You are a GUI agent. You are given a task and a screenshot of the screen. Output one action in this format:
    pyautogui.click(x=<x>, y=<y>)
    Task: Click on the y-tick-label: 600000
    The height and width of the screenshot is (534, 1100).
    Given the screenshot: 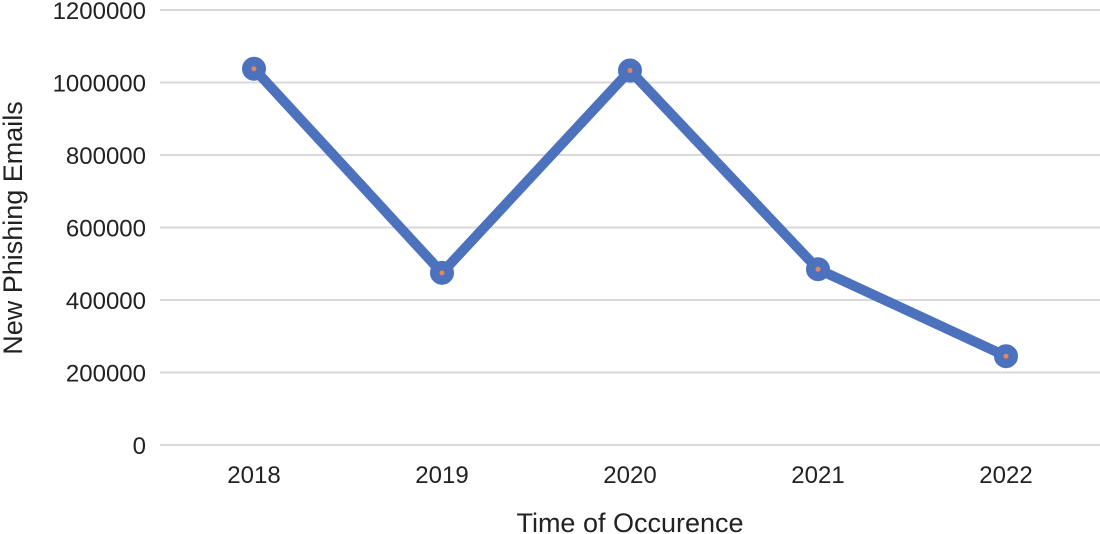 What is the action you would take?
    pyautogui.click(x=106, y=229)
    